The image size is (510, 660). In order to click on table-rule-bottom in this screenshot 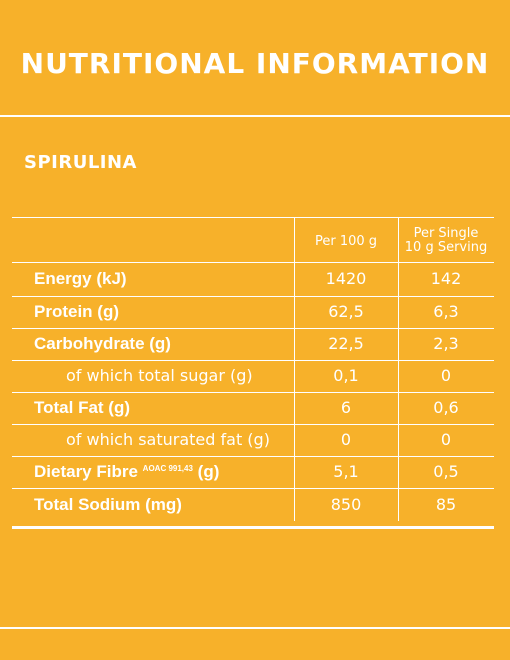, I will do `click(253, 527)`.